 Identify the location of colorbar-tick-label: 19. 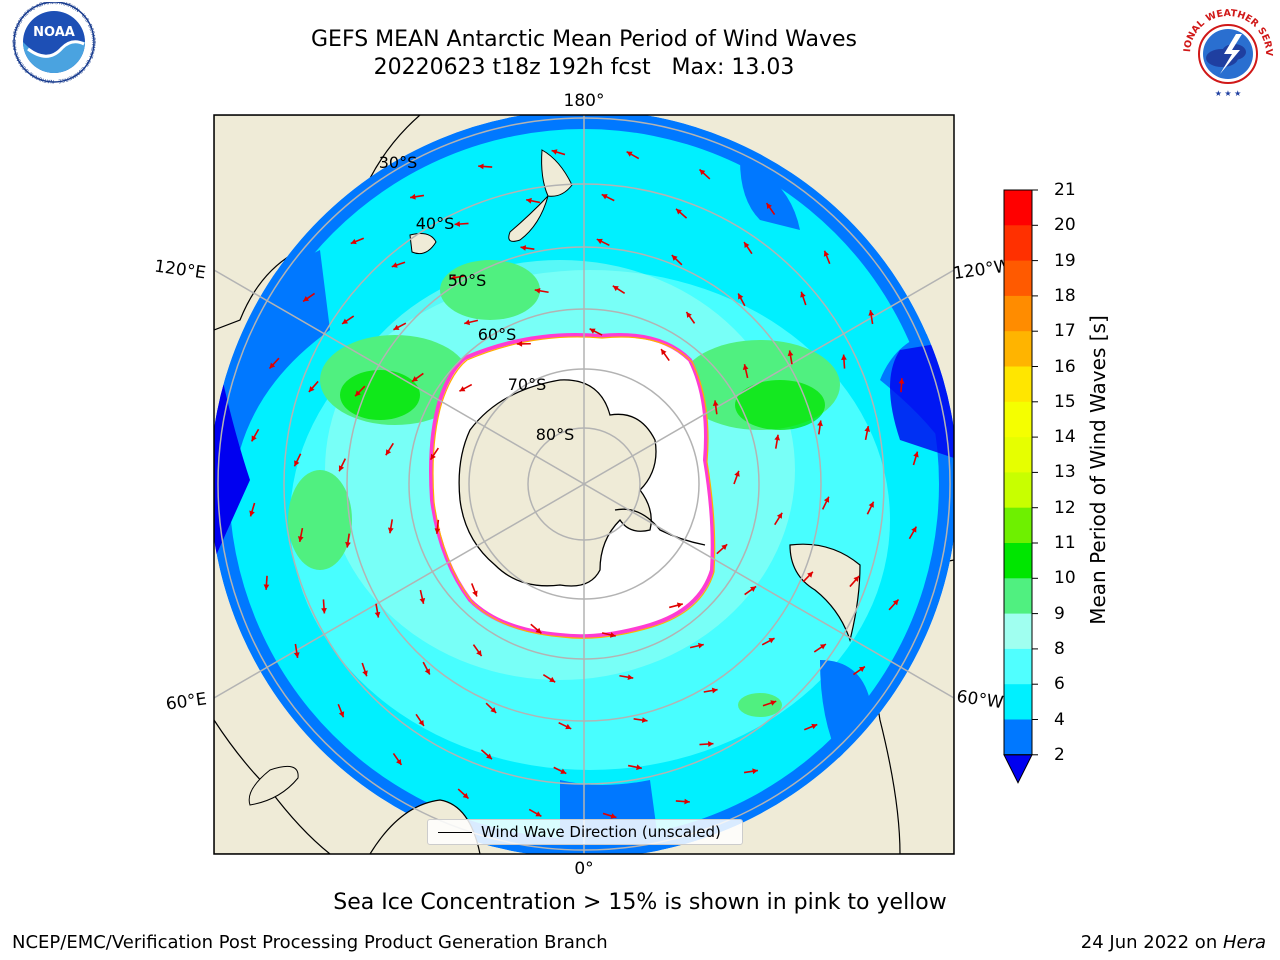
(1065, 260).